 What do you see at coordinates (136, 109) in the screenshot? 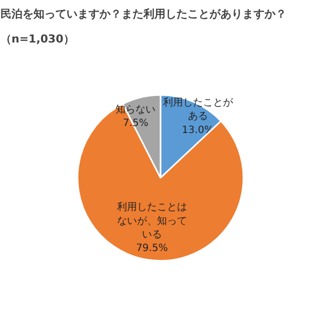
I see `slice-label: 知らない` at bounding box center [136, 109].